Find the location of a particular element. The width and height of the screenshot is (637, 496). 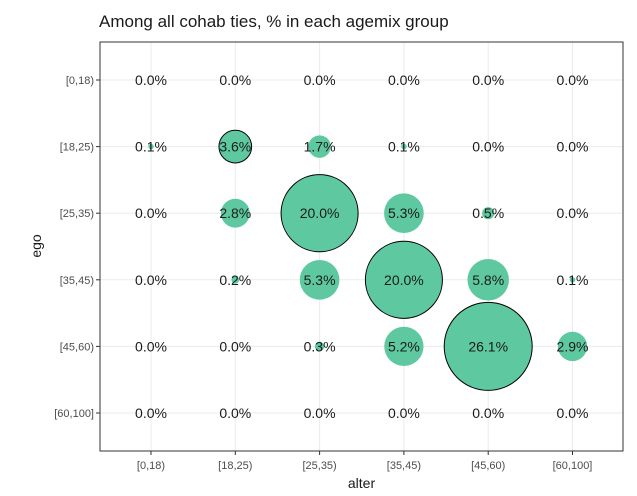

cell-label: 0.2% is located at coordinates (235, 280).